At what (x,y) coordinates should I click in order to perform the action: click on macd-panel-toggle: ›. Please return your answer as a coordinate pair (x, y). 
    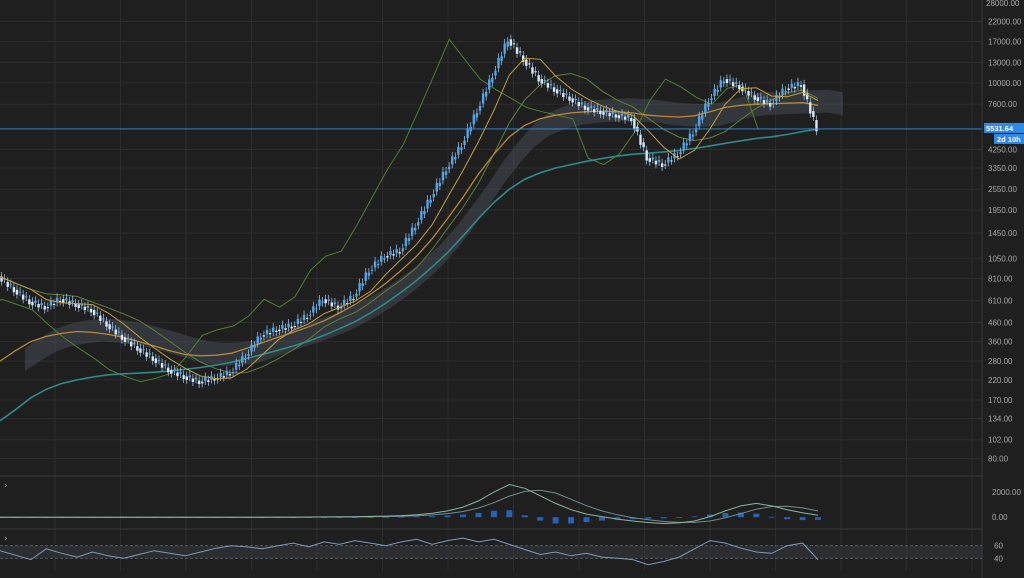
    Looking at the image, I should click on (6, 486).